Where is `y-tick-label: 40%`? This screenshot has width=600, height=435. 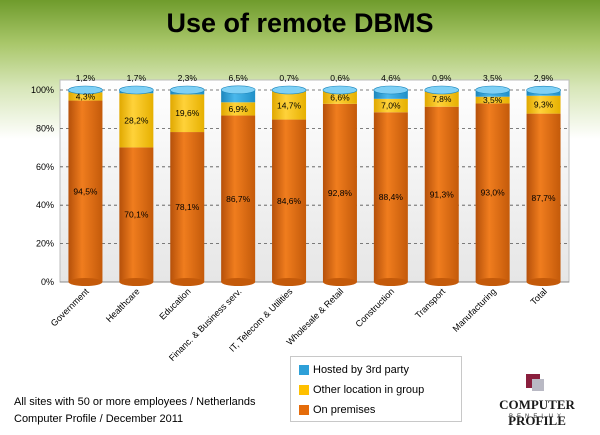 y-tick-label: 40% is located at coordinates (45, 205).